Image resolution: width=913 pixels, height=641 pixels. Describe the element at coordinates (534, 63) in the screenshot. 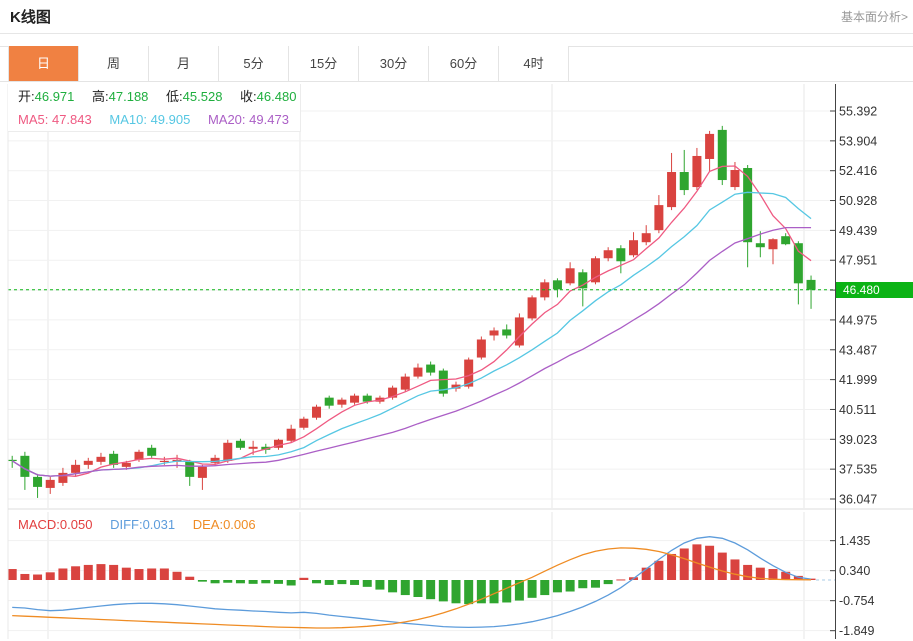

I see `tab-interval-4时: 4时` at that location.